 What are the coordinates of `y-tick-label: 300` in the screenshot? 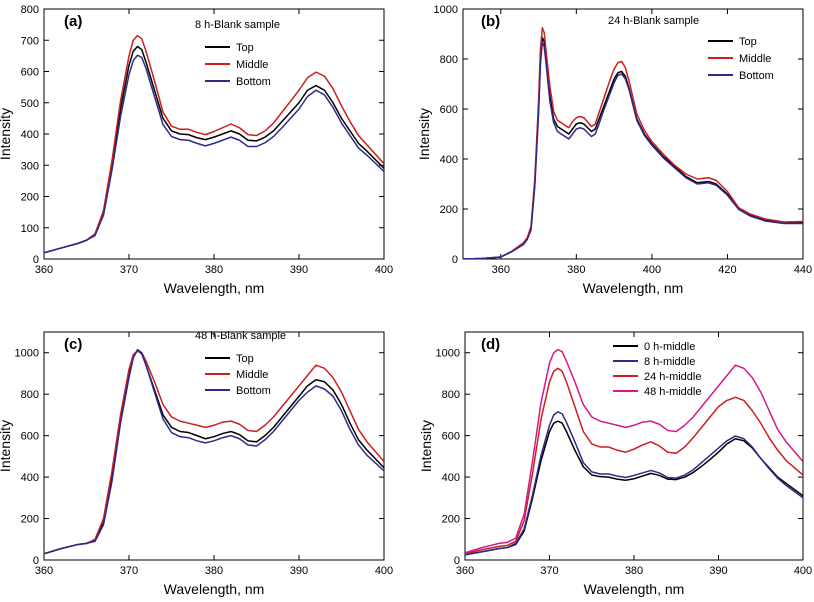 It's located at (30, 166).